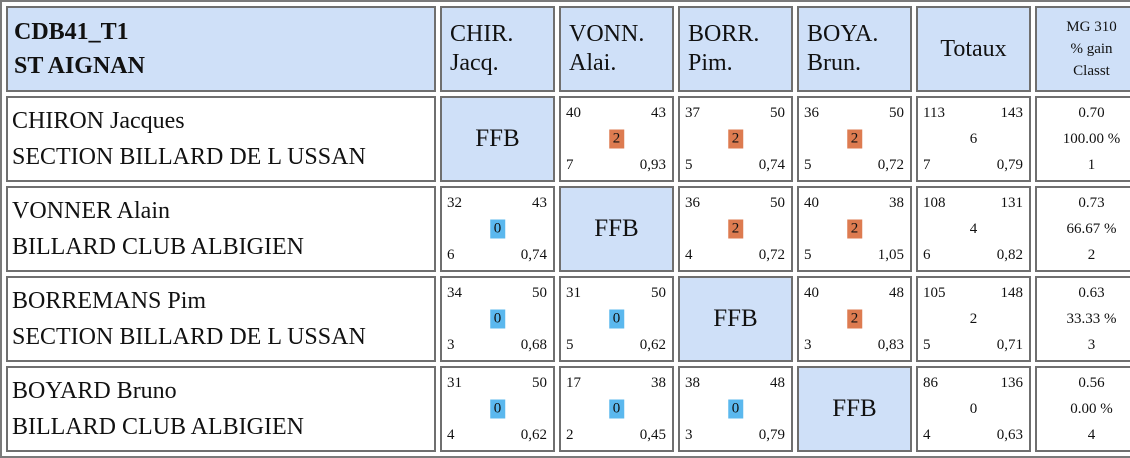  Describe the element at coordinates (482, 34) in the screenshot. I see `column-header-line1: CHIR.` at that location.